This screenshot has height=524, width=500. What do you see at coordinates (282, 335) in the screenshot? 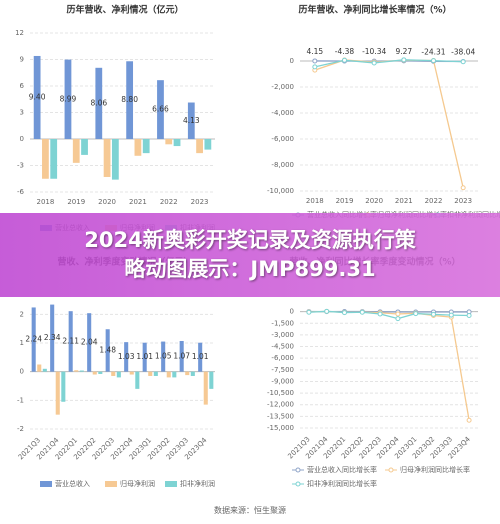
I see `y-tick-label: -3,000` at bounding box center [282, 335].